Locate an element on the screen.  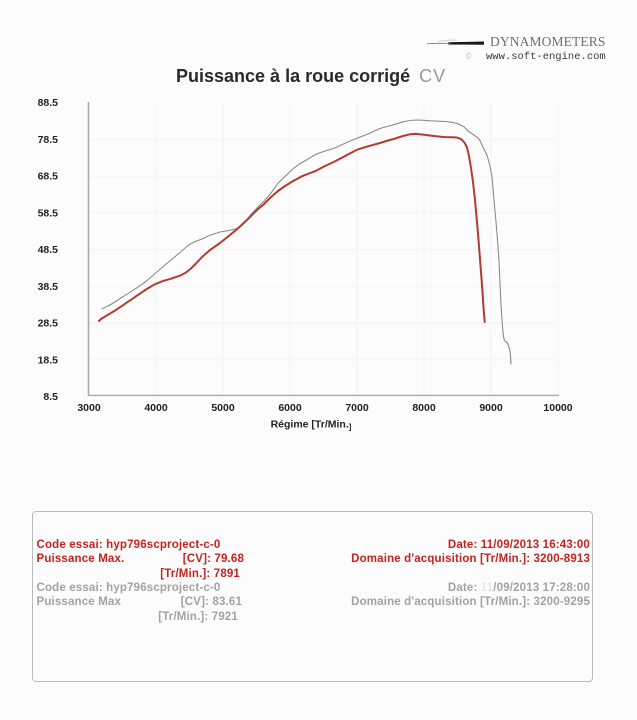
svg-text: 48.5 is located at coordinates (48, 250).